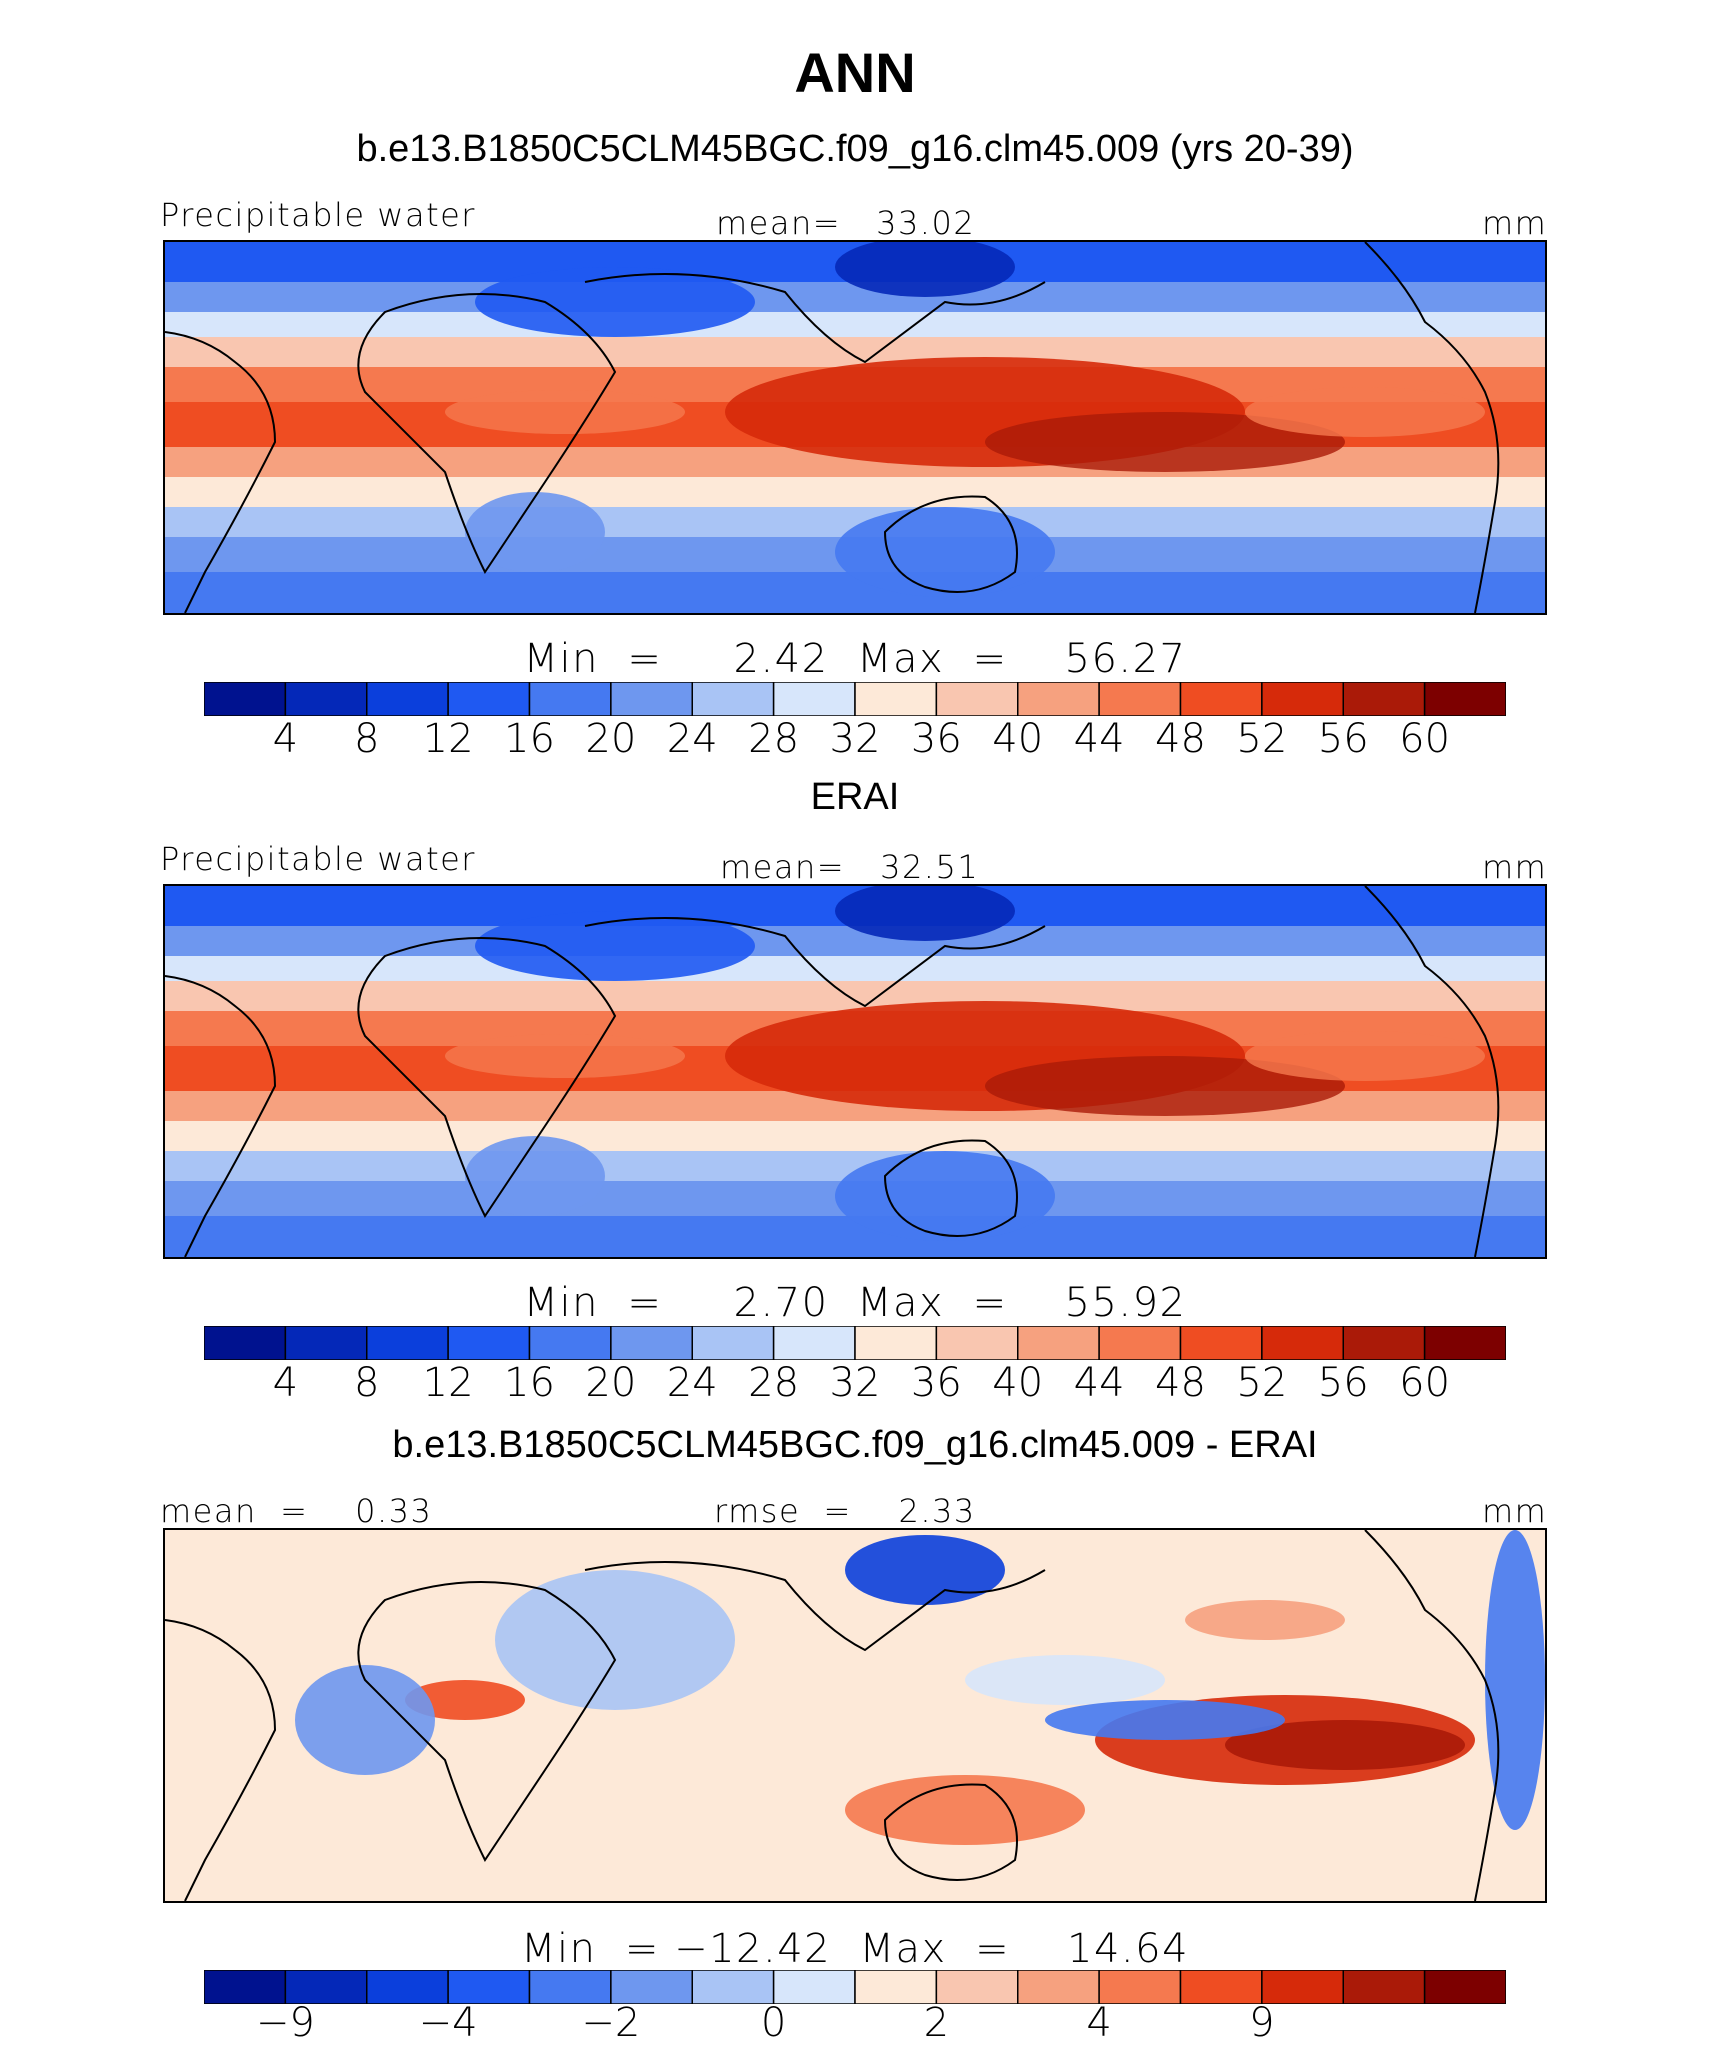 The width and height of the screenshot is (1710, 2051). I want to click on panel-1-variable-label: Precipitable water, so click(318, 215).